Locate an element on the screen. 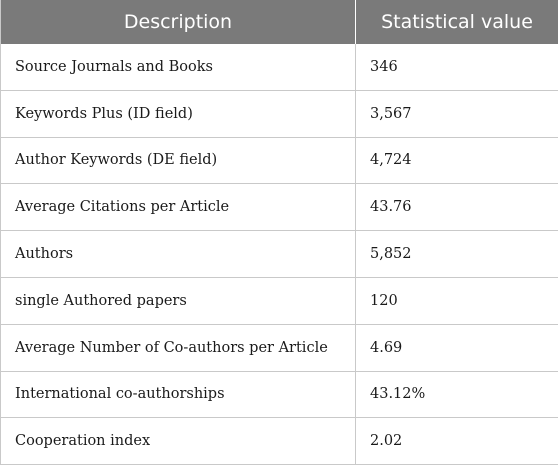  description-cell: Keywords Plus (ID field) is located at coordinates (178, 113).